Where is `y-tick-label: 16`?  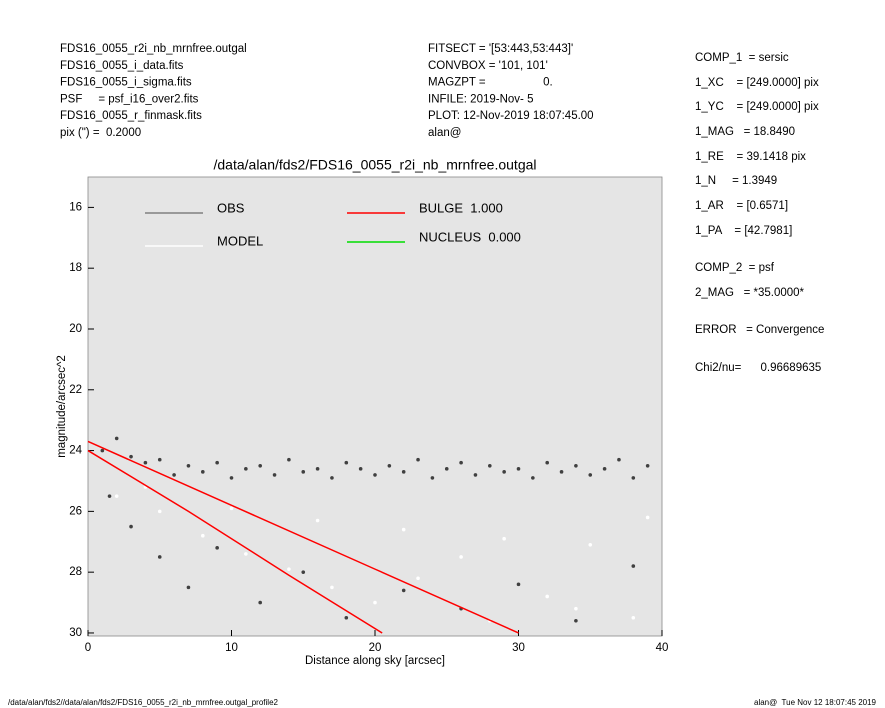
y-tick-label: 16 is located at coordinates (75, 207).